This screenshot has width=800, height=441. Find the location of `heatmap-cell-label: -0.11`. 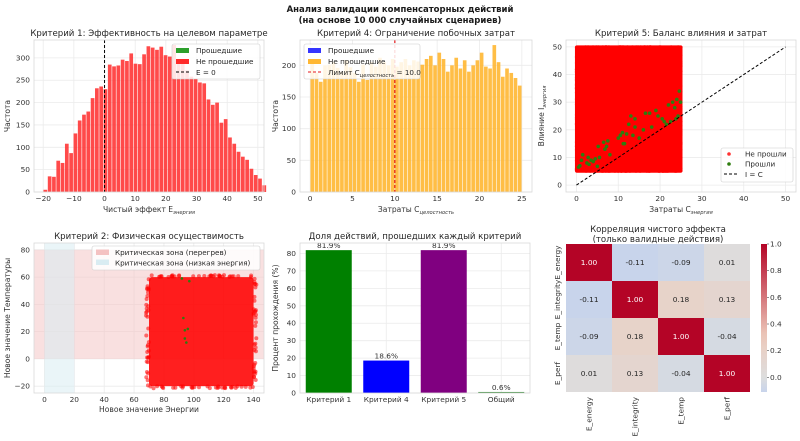

heatmap-cell-label: -0.11 is located at coordinates (634, 262).